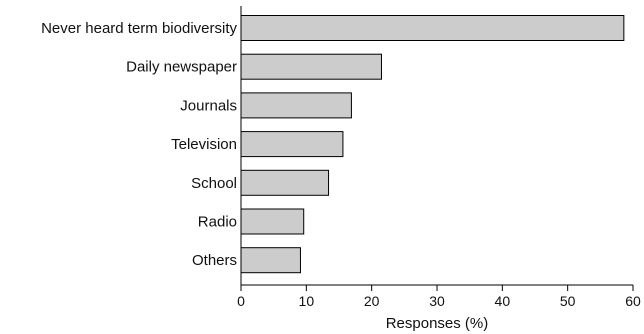 This screenshot has height=334, width=644. I want to click on category-label-4: School, so click(214, 183).